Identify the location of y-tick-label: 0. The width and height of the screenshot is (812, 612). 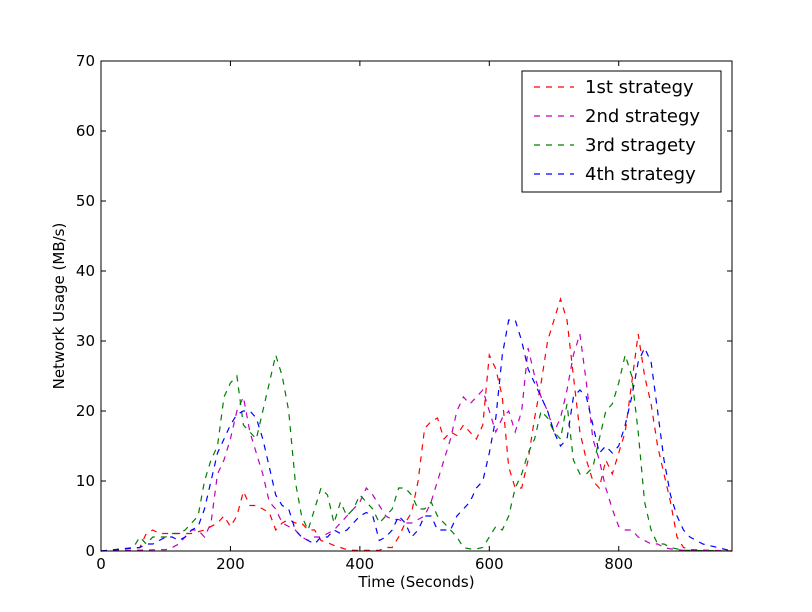
(90, 551).